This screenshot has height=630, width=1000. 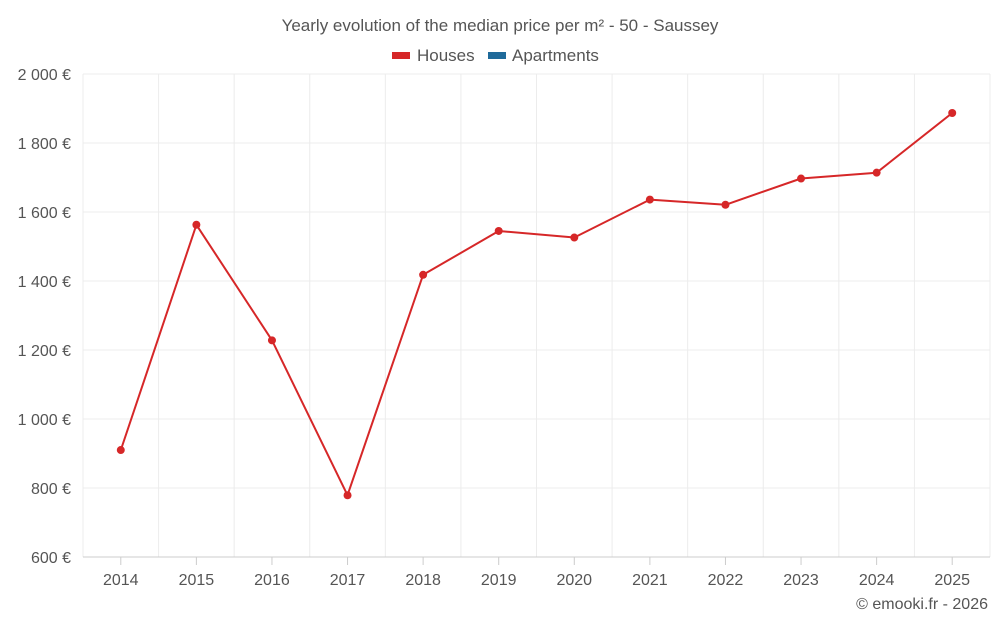 What do you see at coordinates (649, 199) in the screenshot?
I see `data-point-houses-2021` at bounding box center [649, 199].